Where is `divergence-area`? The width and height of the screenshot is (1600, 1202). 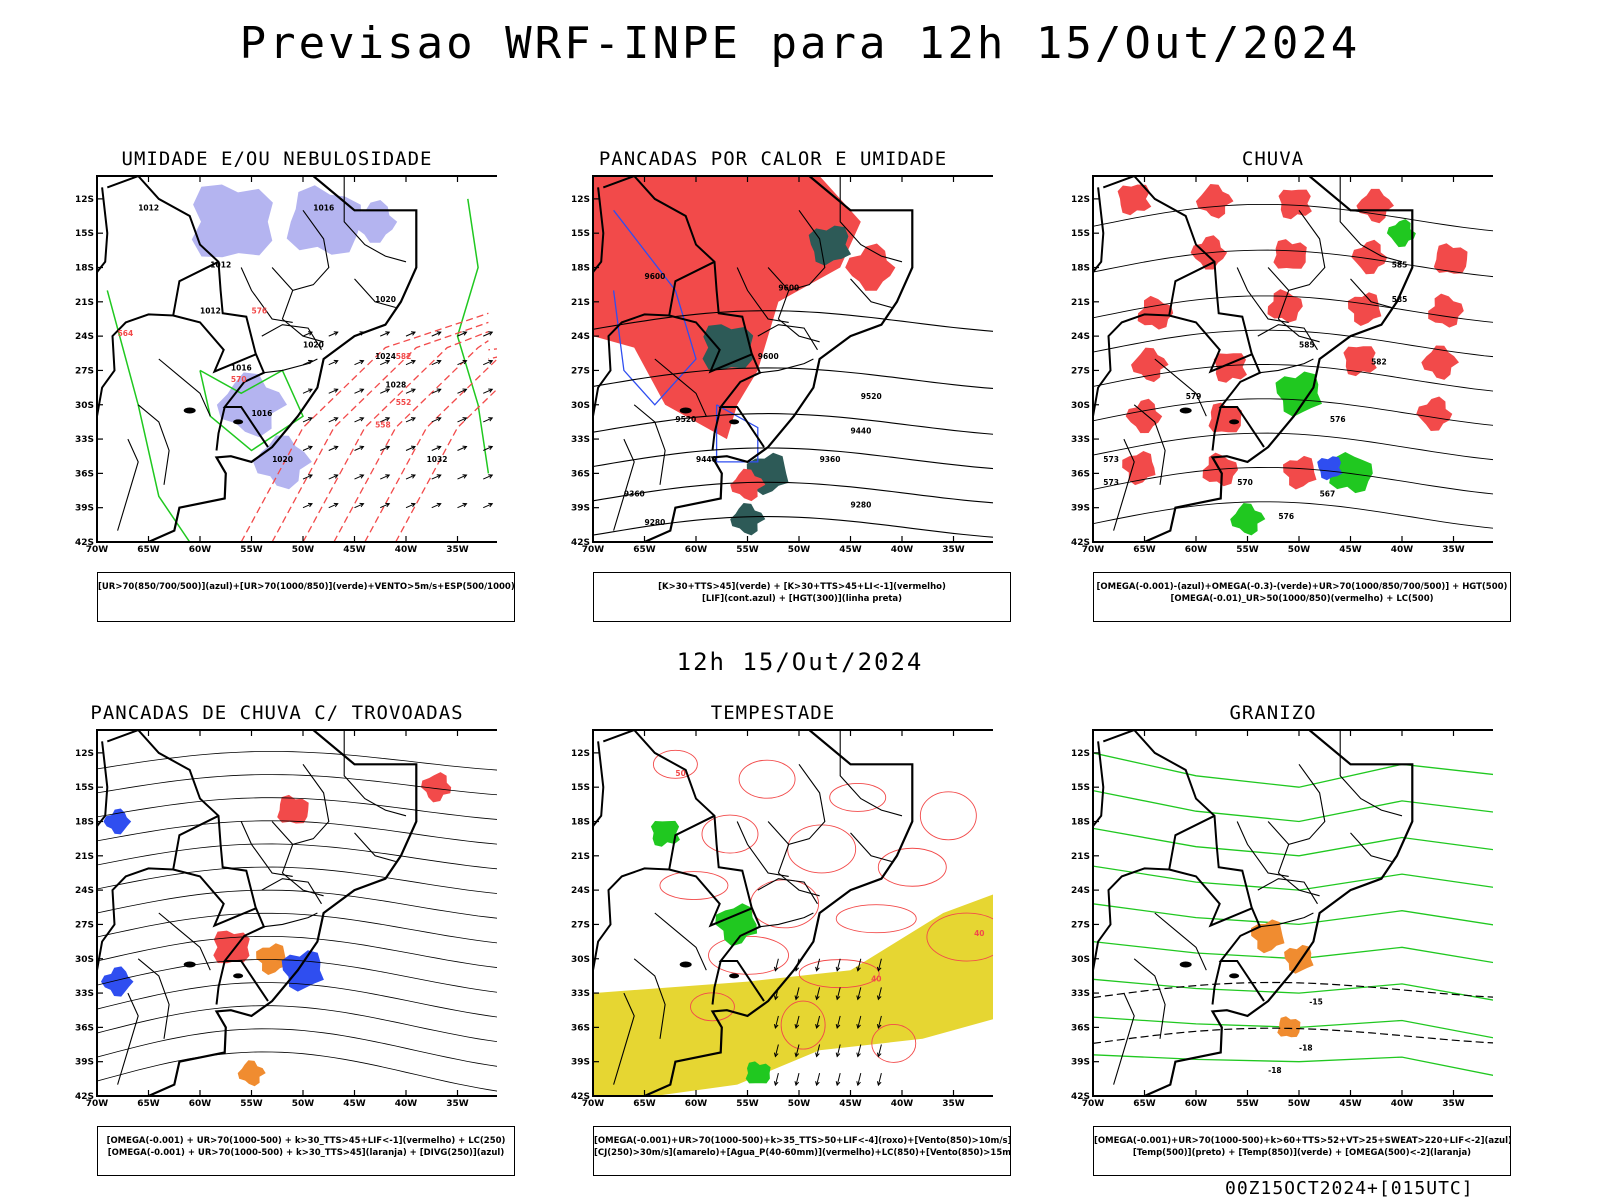
divergence-area is located at coordinates (302, 971).